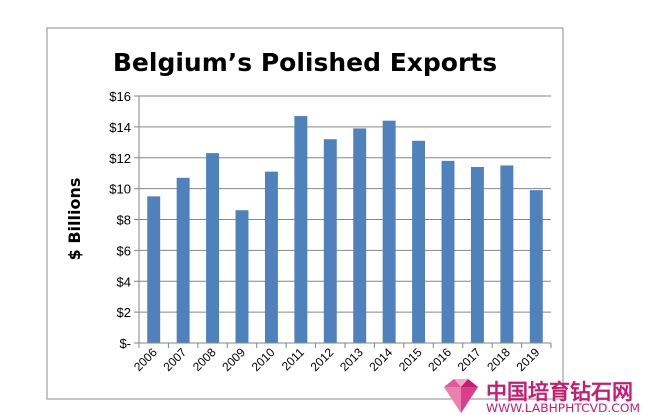  I want to click on bar-2016, so click(448, 251).